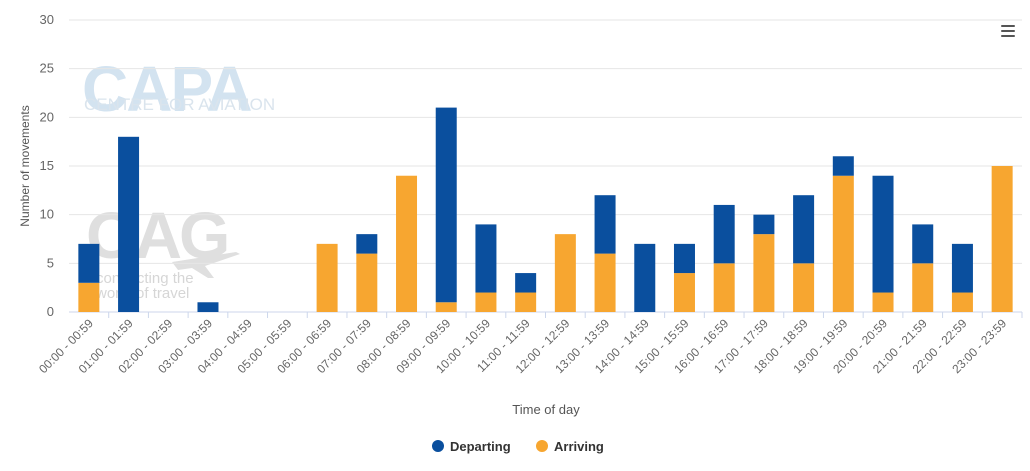  What do you see at coordinates (142, 293) in the screenshot?
I see `oag-tagline-2: world of travel` at bounding box center [142, 293].